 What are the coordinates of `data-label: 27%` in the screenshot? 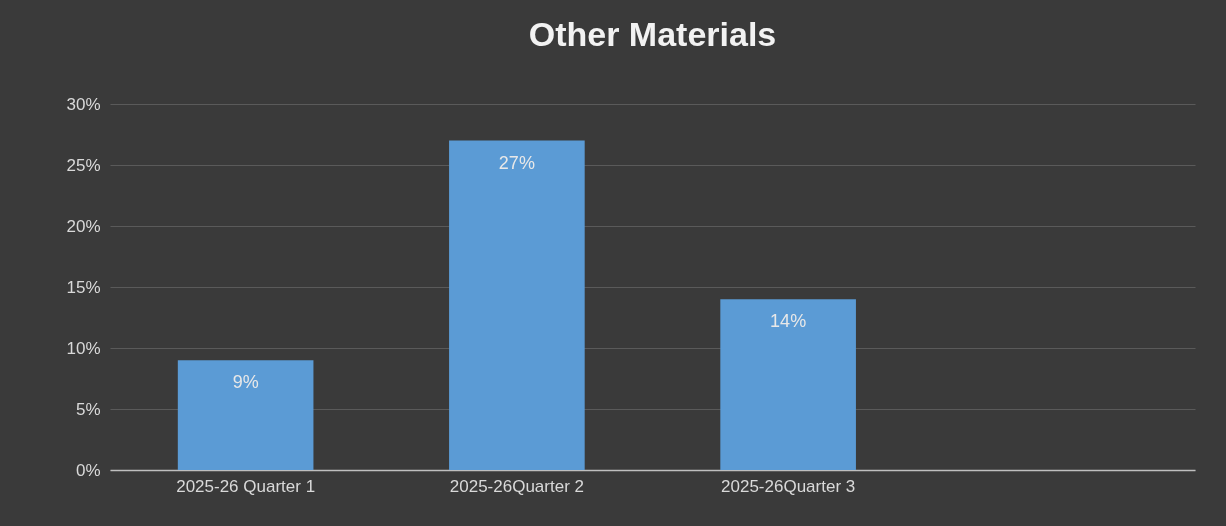 It's located at (516, 162).